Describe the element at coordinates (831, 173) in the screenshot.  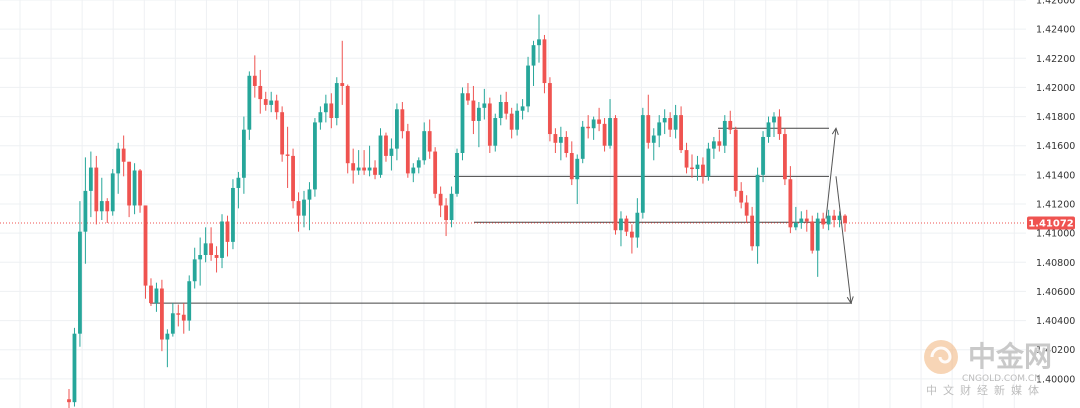
I see `projection-arrow` at that location.